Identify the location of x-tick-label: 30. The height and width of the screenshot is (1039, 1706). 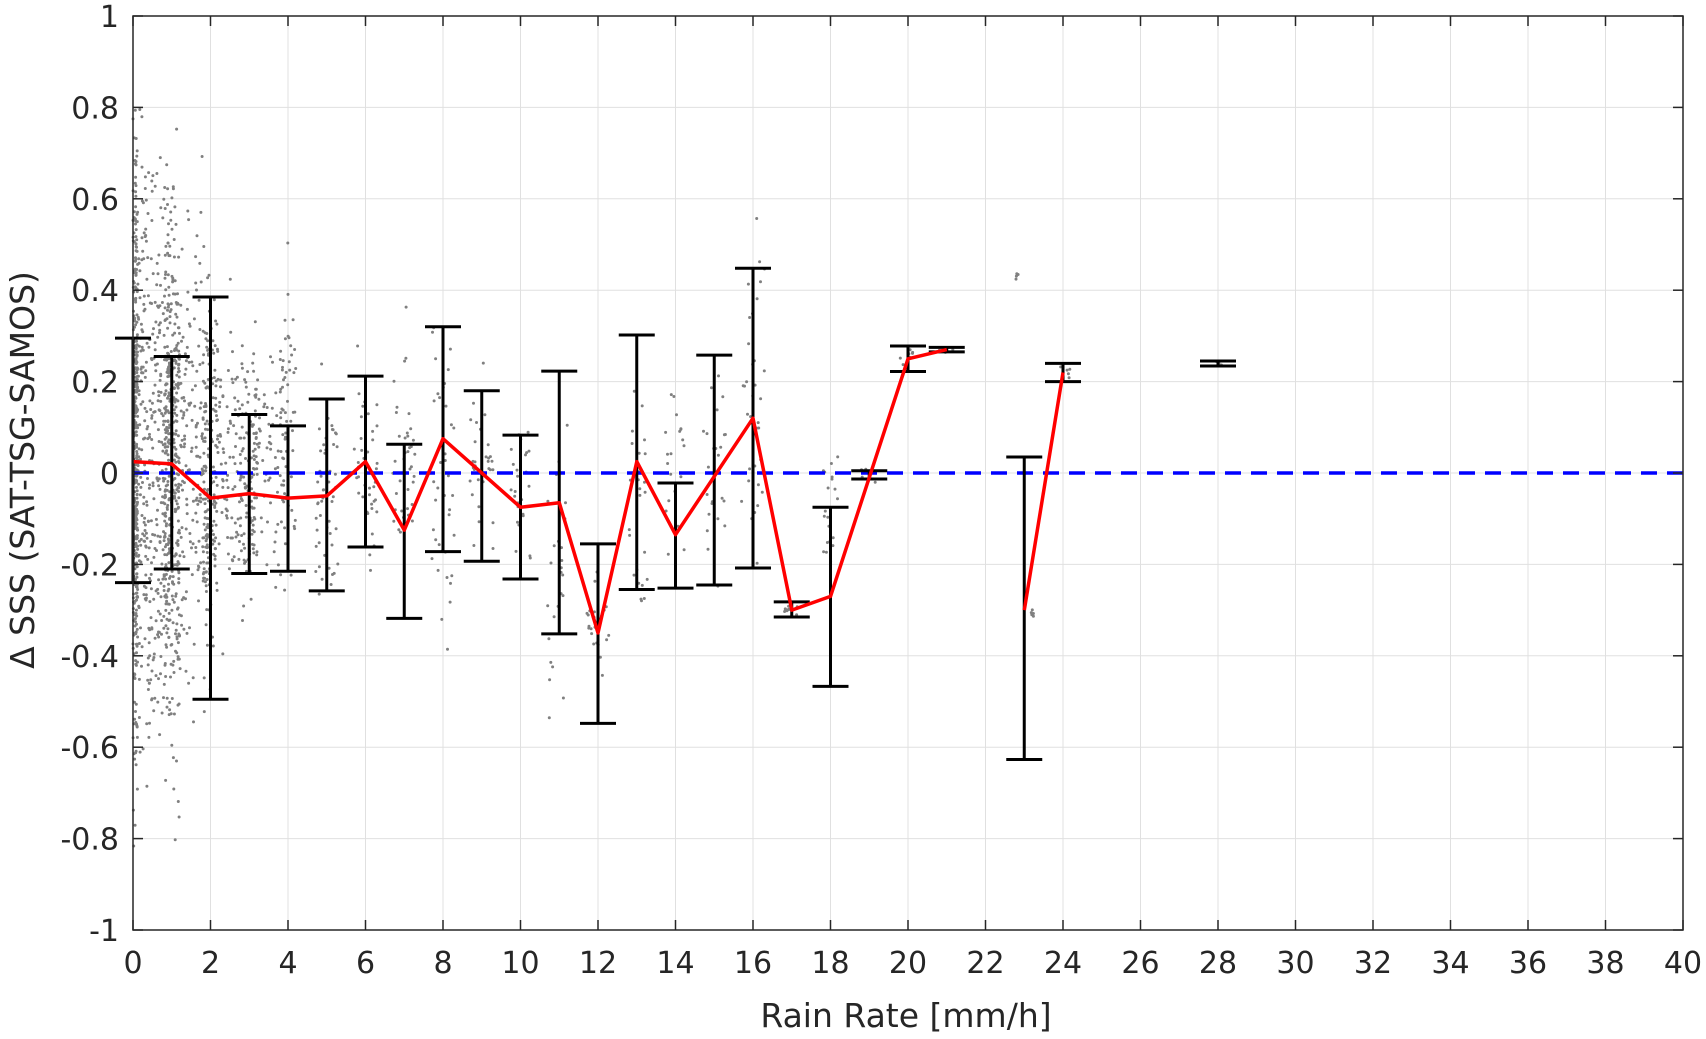
(1295, 963).